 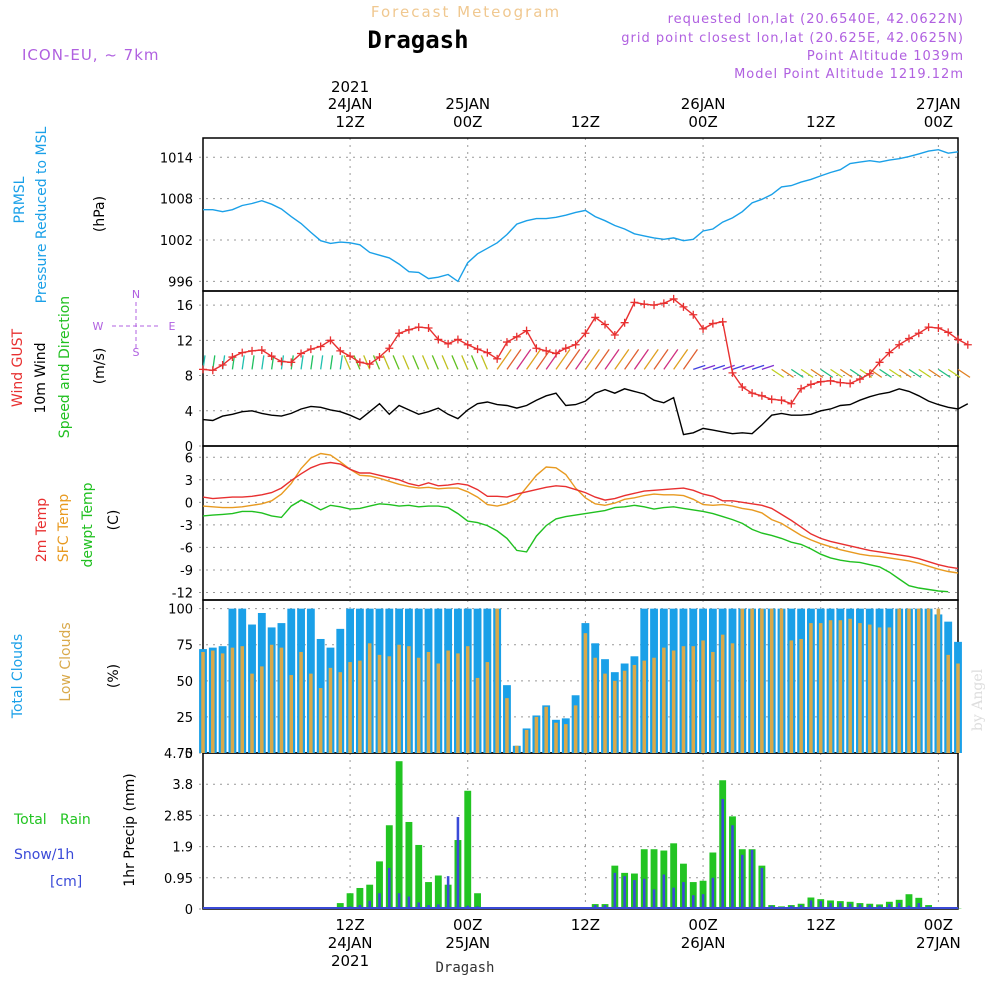 I want to click on y-tick-label: 8, so click(x=189, y=377).